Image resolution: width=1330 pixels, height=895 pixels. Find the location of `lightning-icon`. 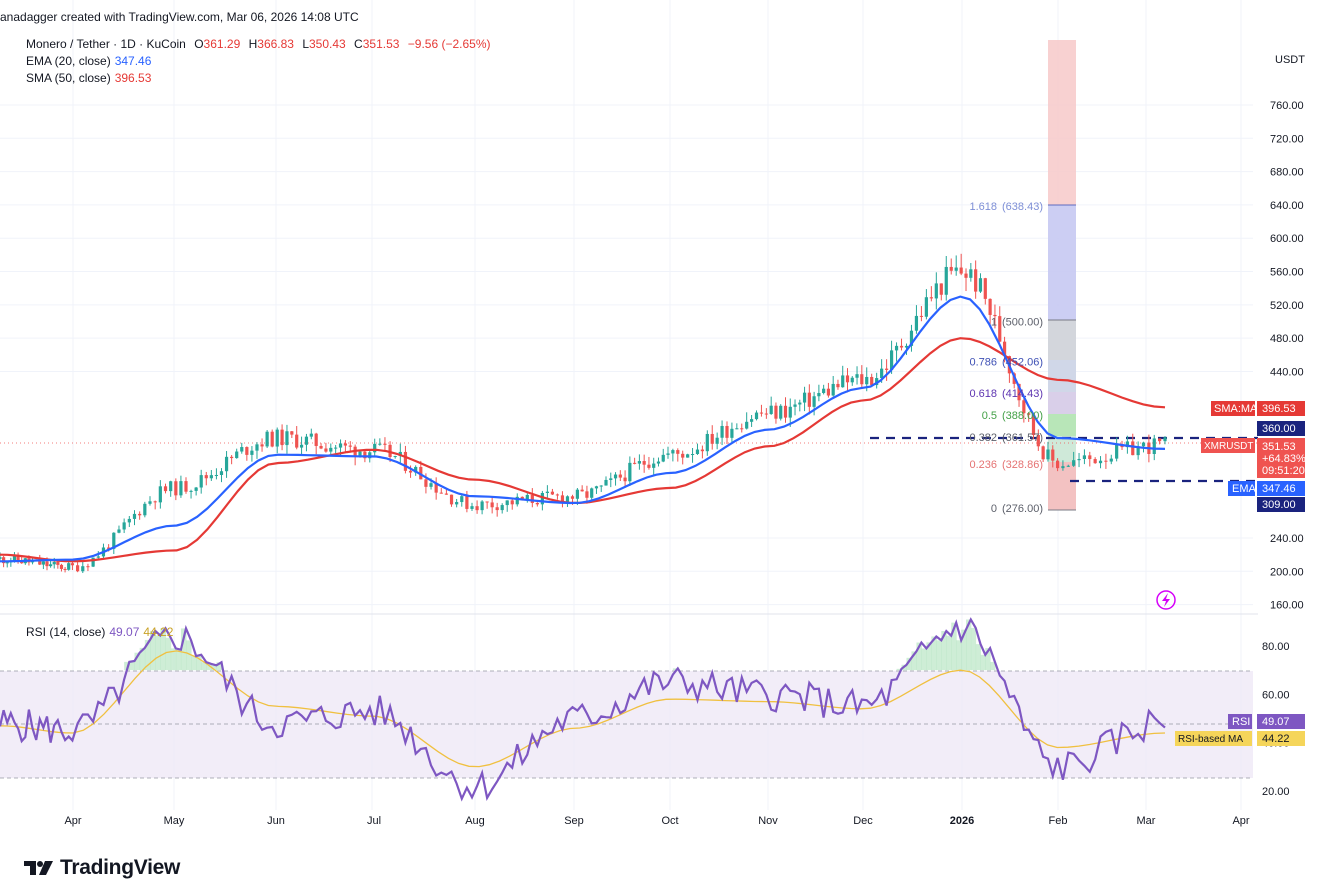

lightning-icon is located at coordinates (1166, 600).